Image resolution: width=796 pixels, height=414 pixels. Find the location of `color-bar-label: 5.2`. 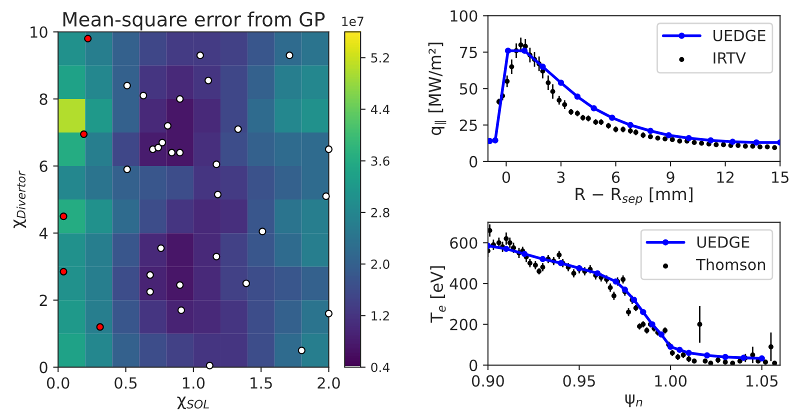

color-bar-label: 5.2 is located at coordinates (380, 58).